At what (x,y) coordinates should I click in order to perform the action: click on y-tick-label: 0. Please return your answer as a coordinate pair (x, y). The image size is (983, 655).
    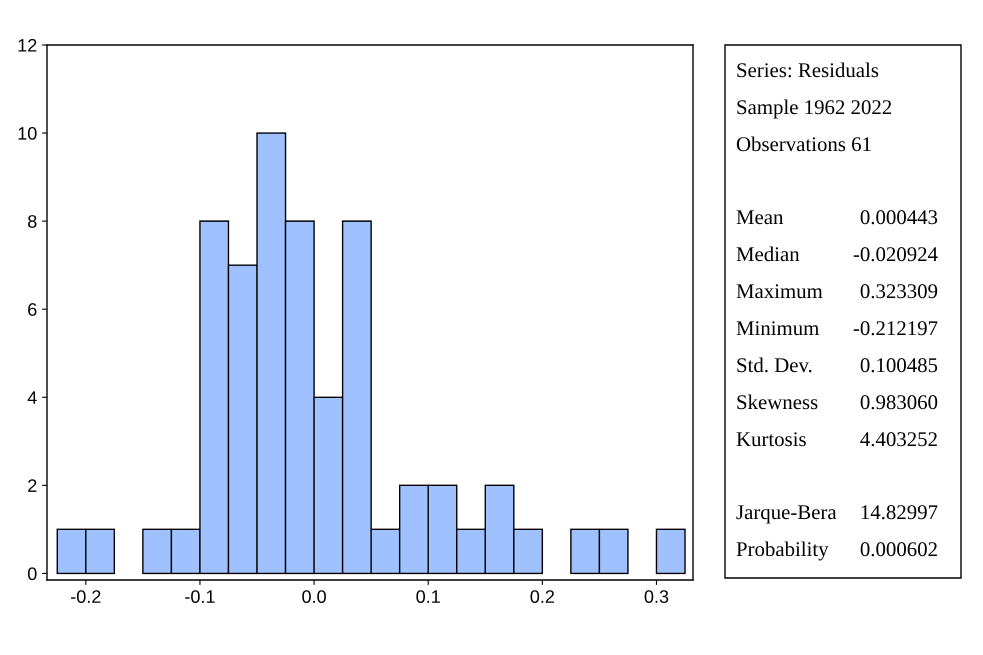
    Looking at the image, I should click on (32, 573).